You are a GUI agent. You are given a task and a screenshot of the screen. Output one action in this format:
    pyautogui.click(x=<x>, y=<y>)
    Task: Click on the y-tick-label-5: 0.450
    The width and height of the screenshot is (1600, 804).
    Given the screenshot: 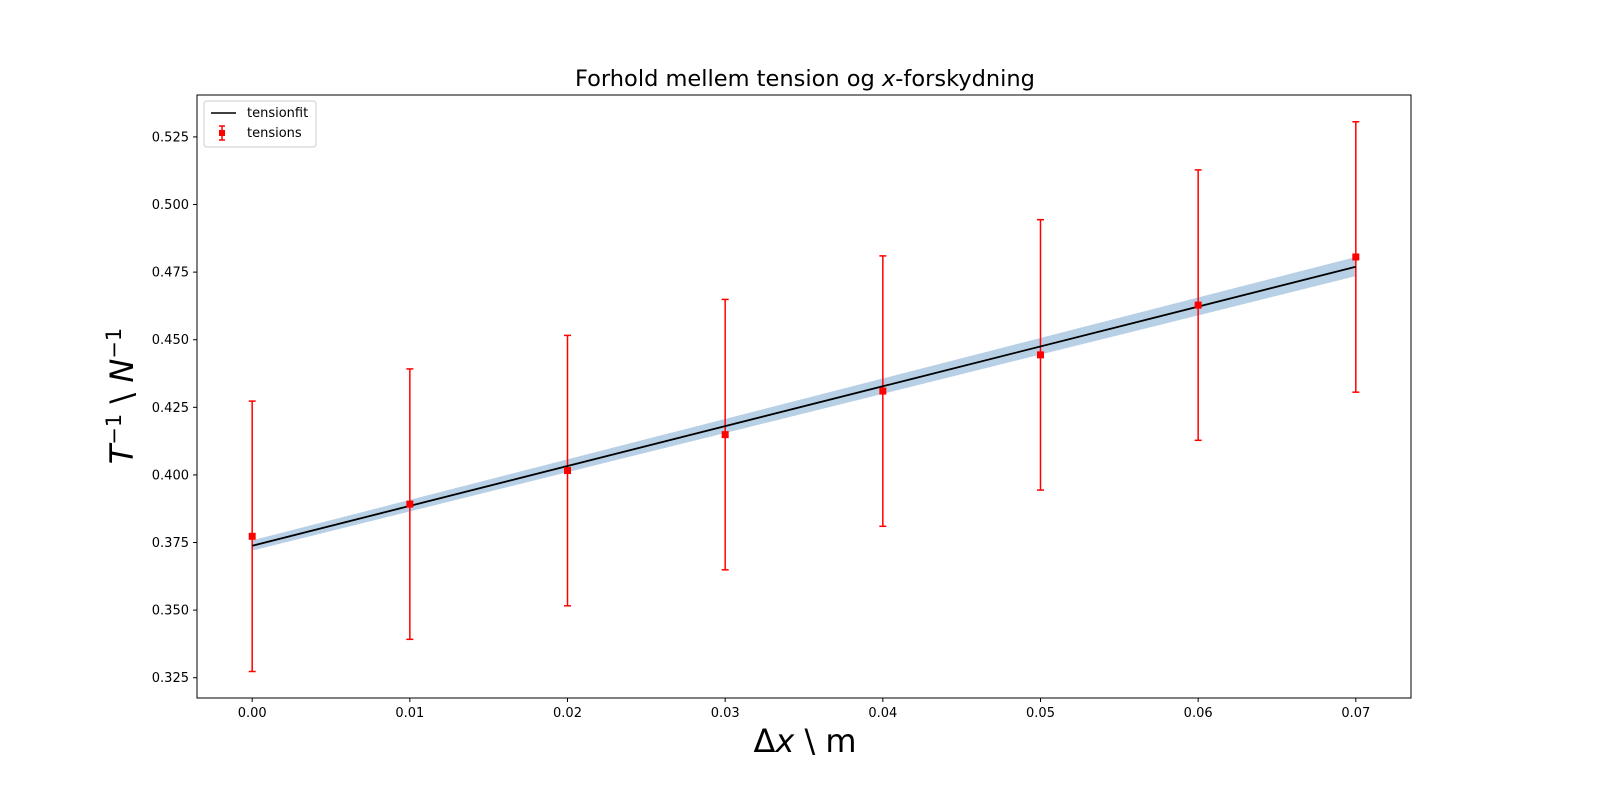 What is the action you would take?
    pyautogui.click(x=170, y=340)
    